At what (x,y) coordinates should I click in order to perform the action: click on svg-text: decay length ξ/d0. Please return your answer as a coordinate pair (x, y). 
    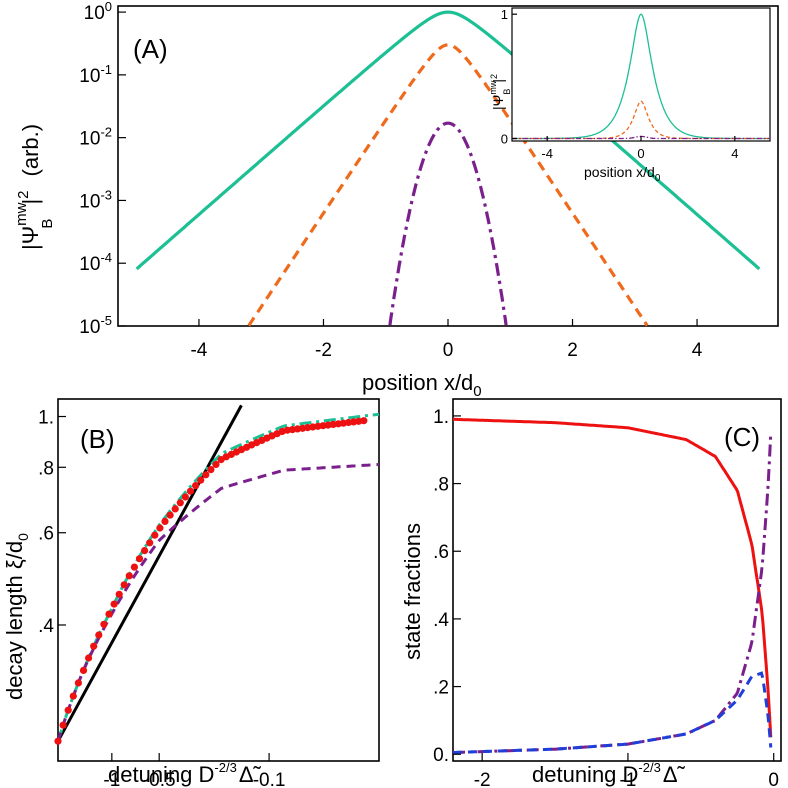
    Looking at the image, I should click on (16, 616).